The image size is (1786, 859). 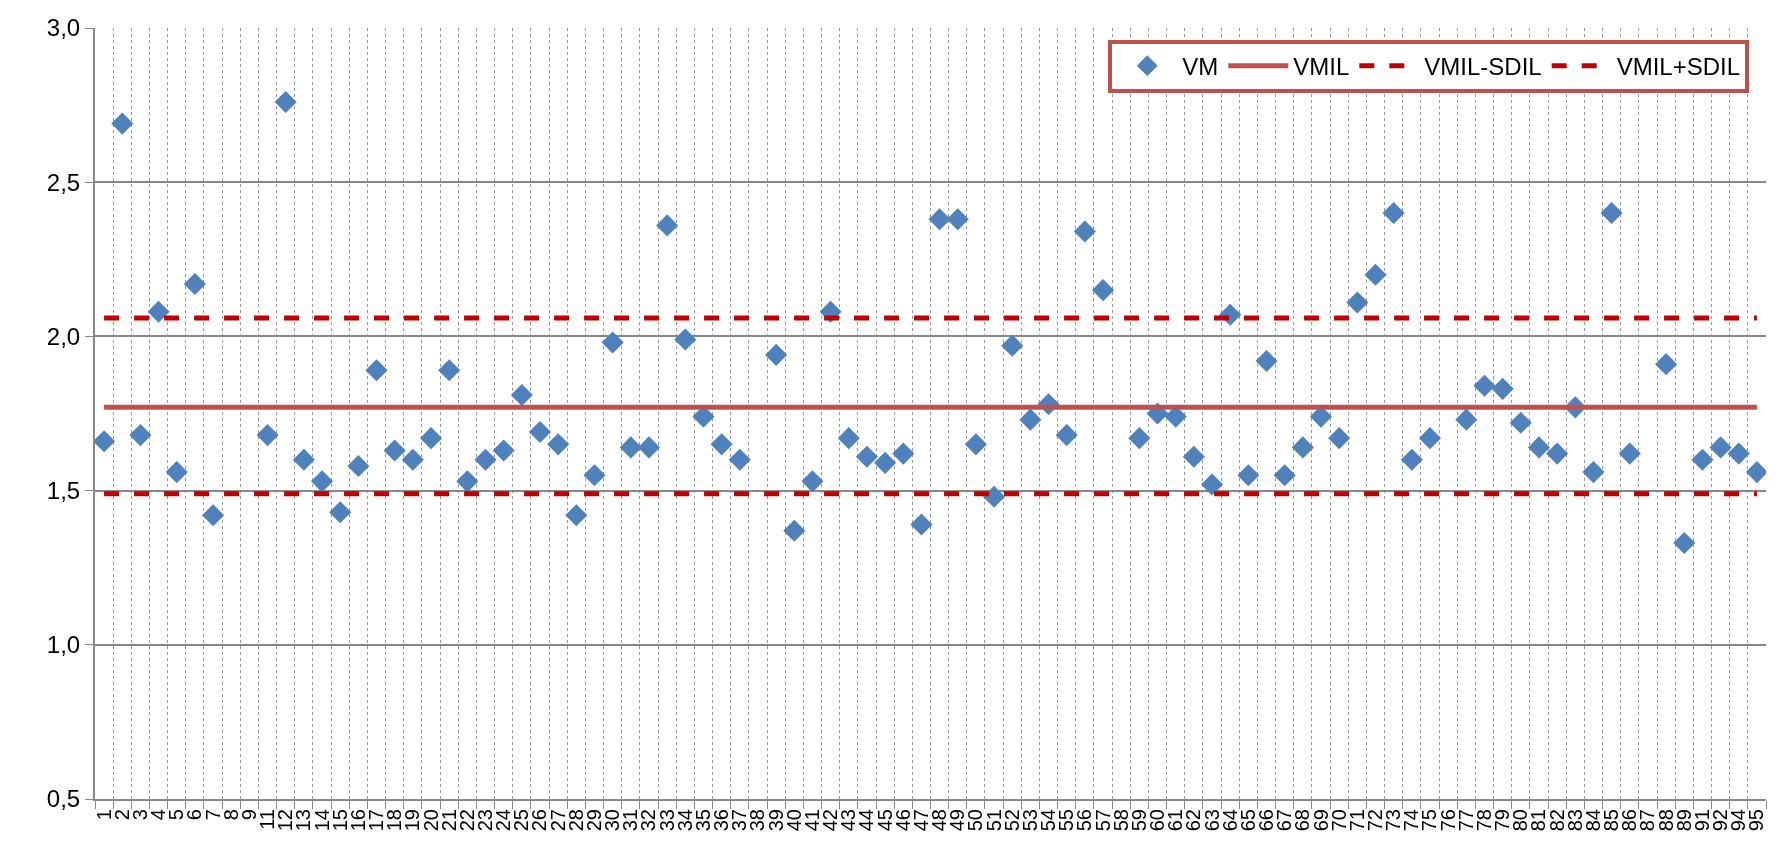 I want to click on y-tick-label: 1,0, so click(x=63, y=645).